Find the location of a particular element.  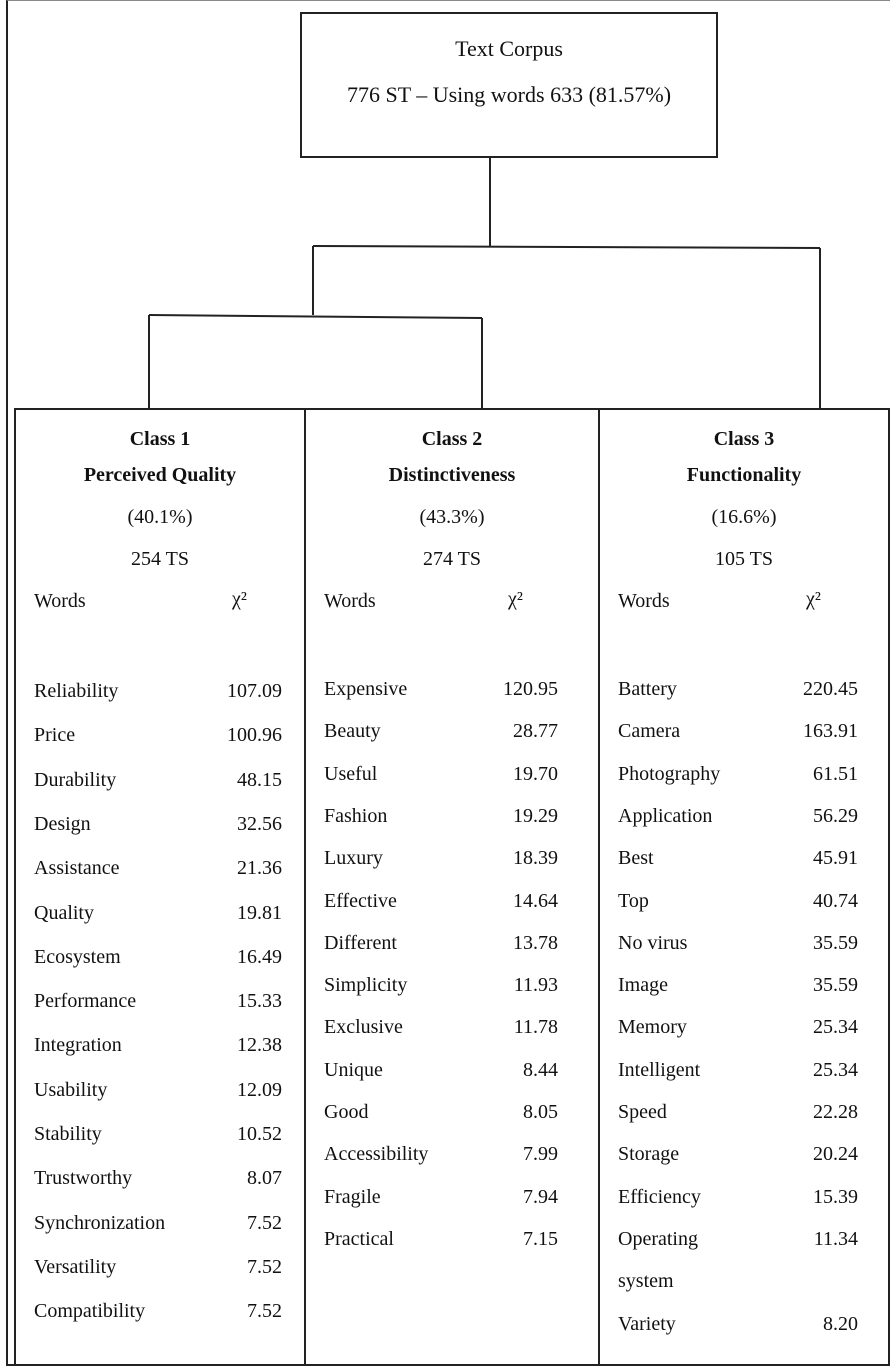

chi-square-value: 13.78 is located at coordinates (535, 942).